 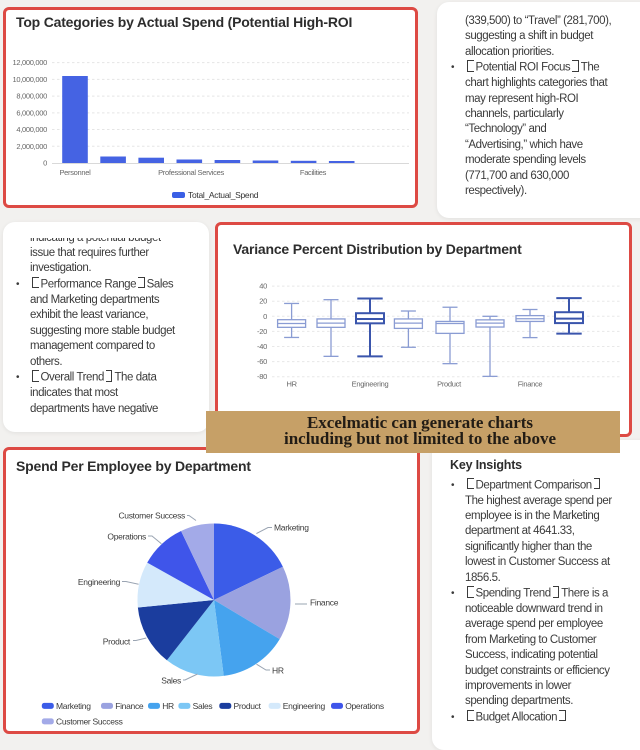 I want to click on svg-text: 12,000,000, so click(x=29, y=62).